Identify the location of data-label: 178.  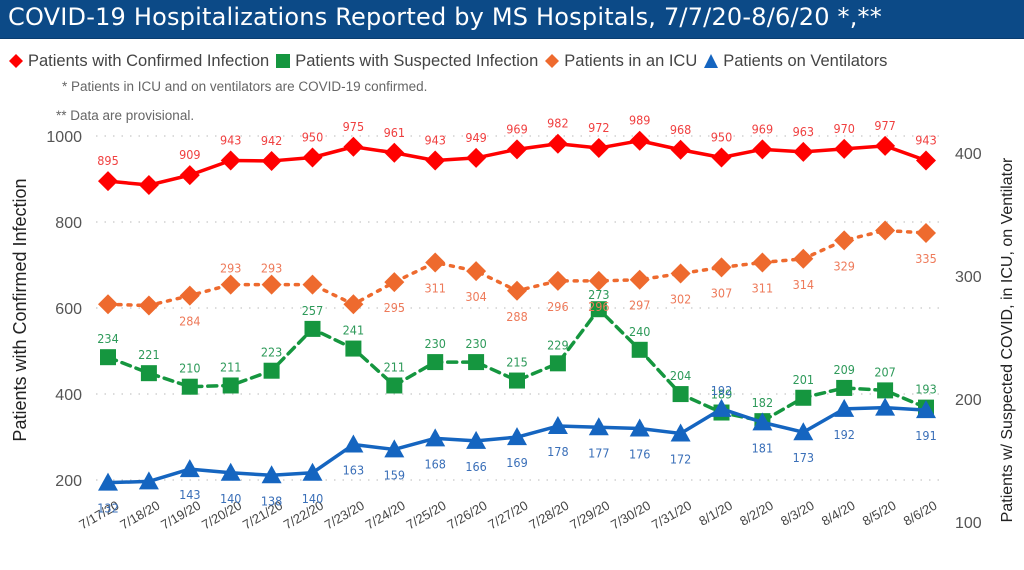
(557, 451).